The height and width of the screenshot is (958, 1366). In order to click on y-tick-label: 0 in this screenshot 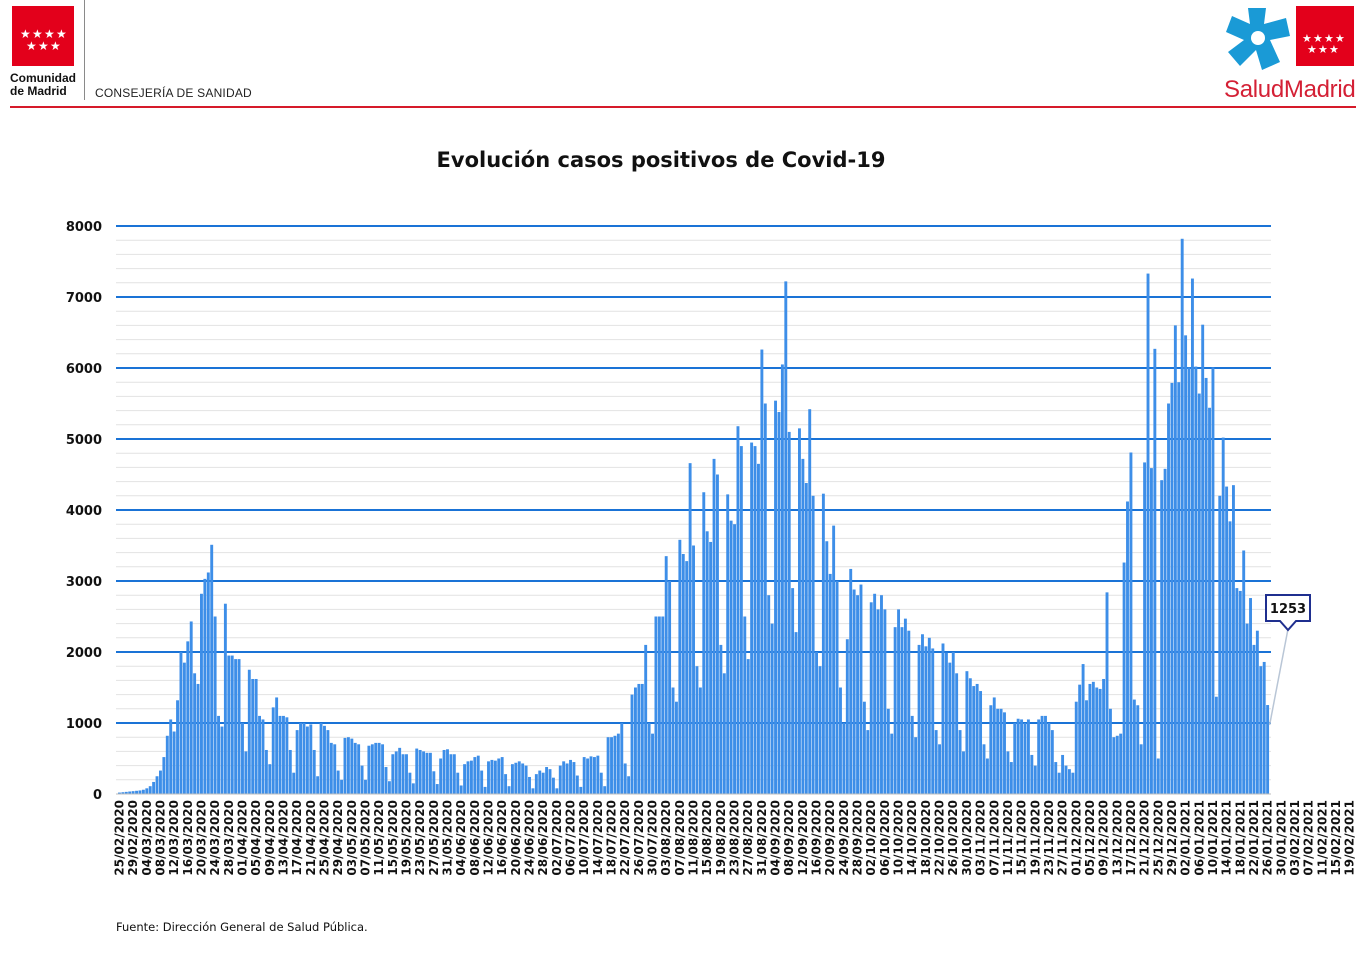, I will do `click(97, 795)`.